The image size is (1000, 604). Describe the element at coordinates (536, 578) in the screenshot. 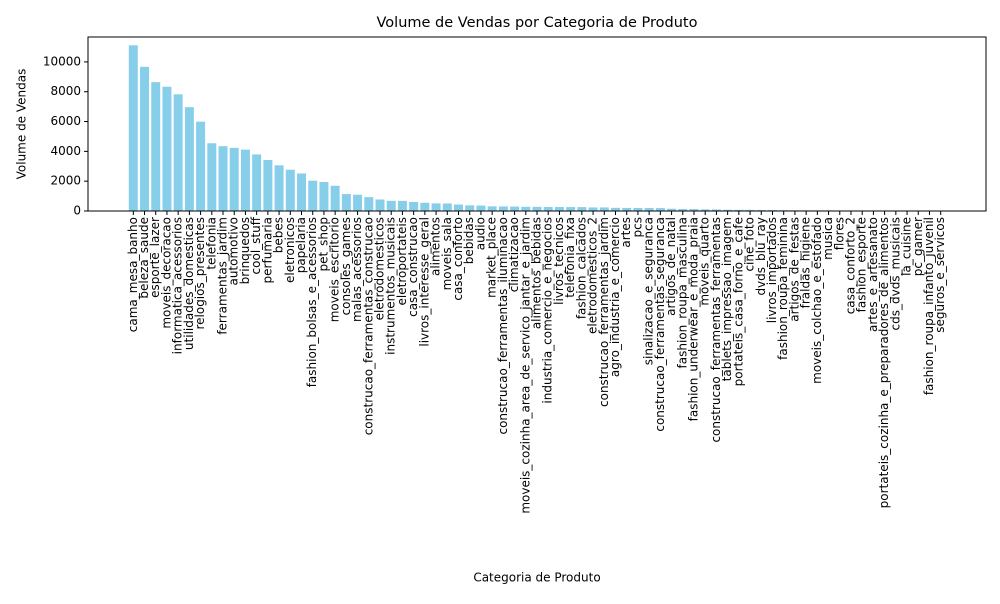

I see `x-axis-label: Categoria de Produto` at that location.